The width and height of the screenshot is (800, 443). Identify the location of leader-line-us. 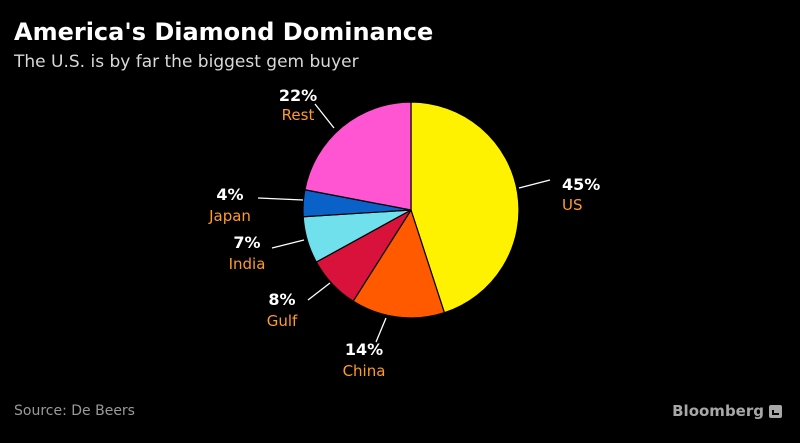
(534, 184).